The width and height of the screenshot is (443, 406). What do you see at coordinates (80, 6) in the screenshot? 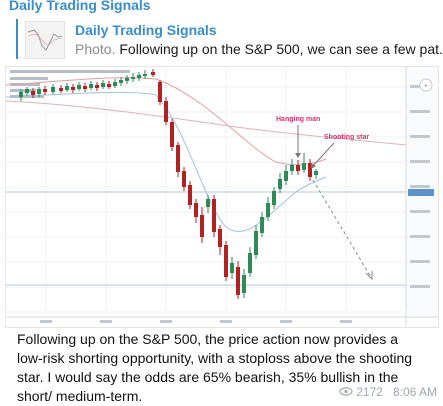
I see `channel-title: Daily Trading Signals` at bounding box center [80, 6].